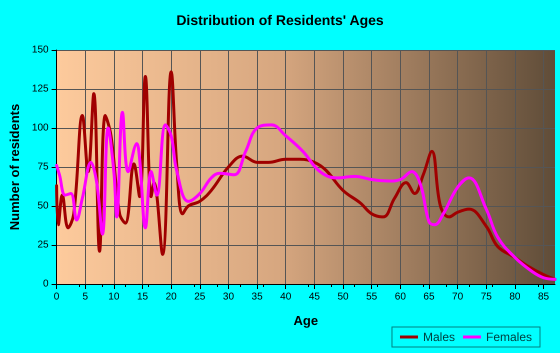  I want to click on x-tick-label: 45, so click(314, 297).